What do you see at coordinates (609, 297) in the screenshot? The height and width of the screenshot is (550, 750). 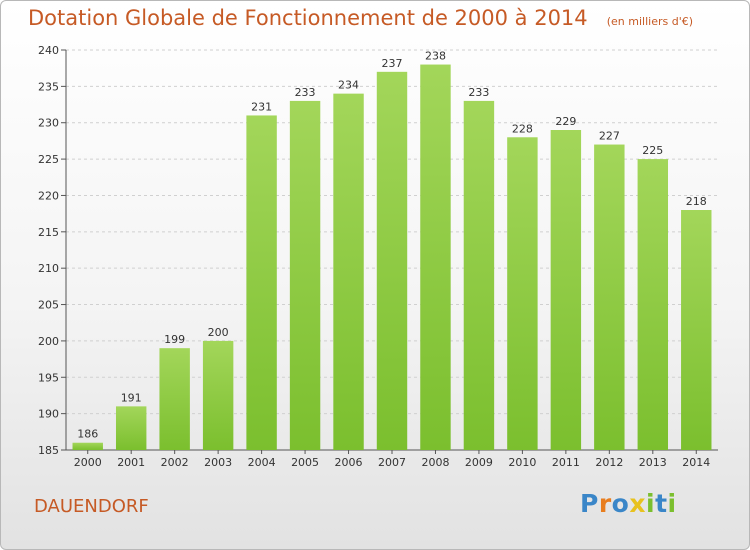 I see `bar-2012` at bounding box center [609, 297].